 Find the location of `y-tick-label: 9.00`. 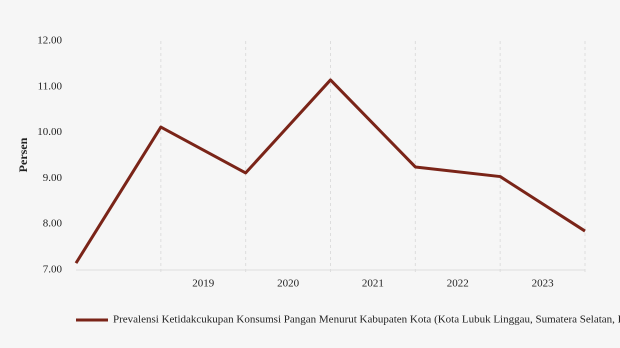

y-tick-label: 9.00 is located at coordinates (53, 178).